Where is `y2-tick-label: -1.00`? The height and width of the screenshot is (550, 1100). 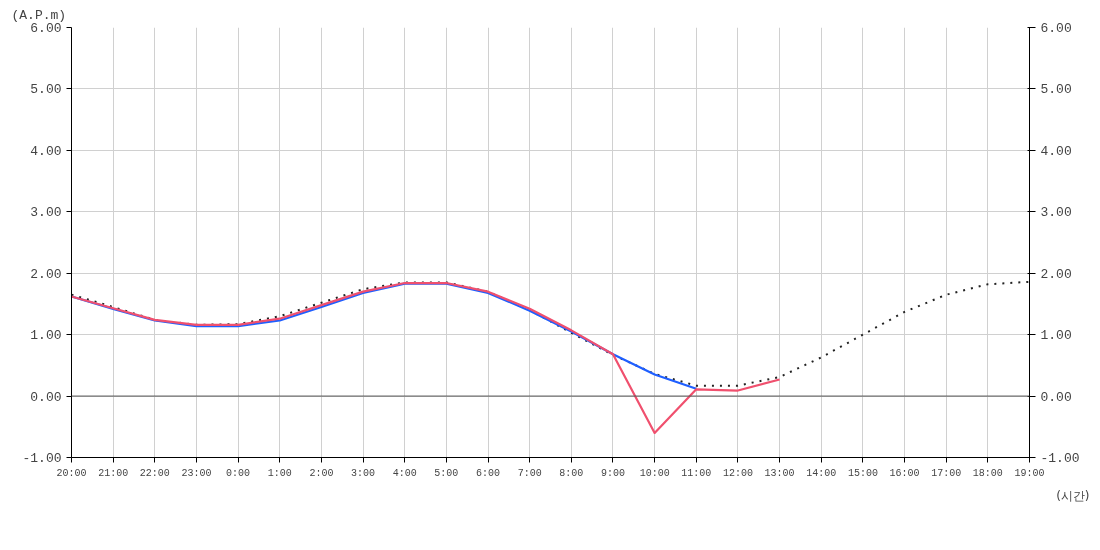
y2-tick-label: -1.00 is located at coordinates (1060, 458).